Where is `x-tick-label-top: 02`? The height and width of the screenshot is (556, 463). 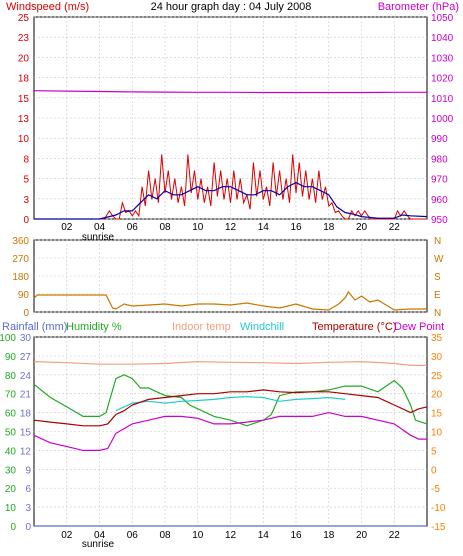
x-tick-label-top: 02 is located at coordinates (67, 227).